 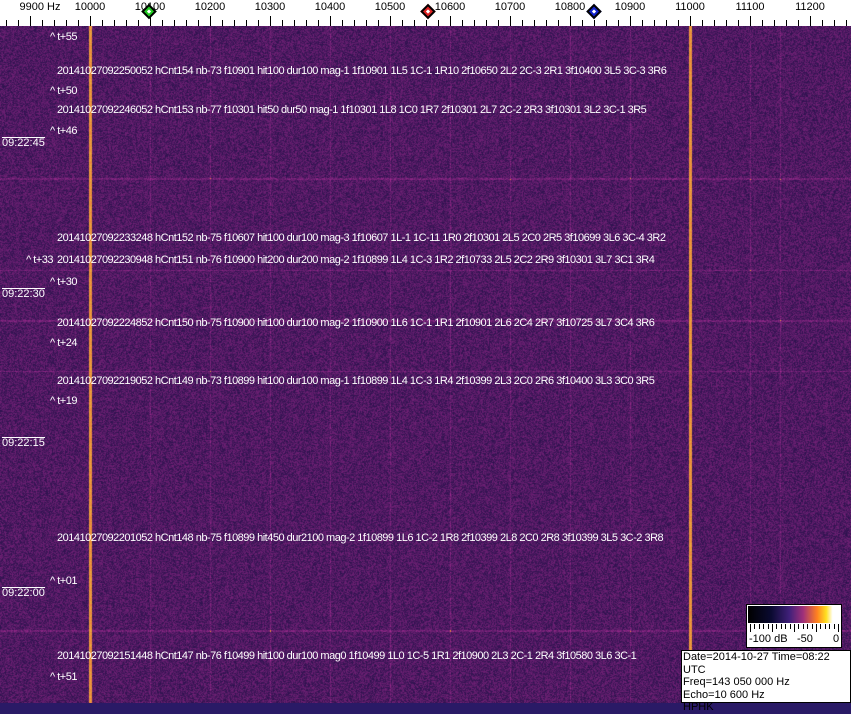 What do you see at coordinates (690, 7) in the screenshot?
I see `frequency-label: 11000` at bounding box center [690, 7].